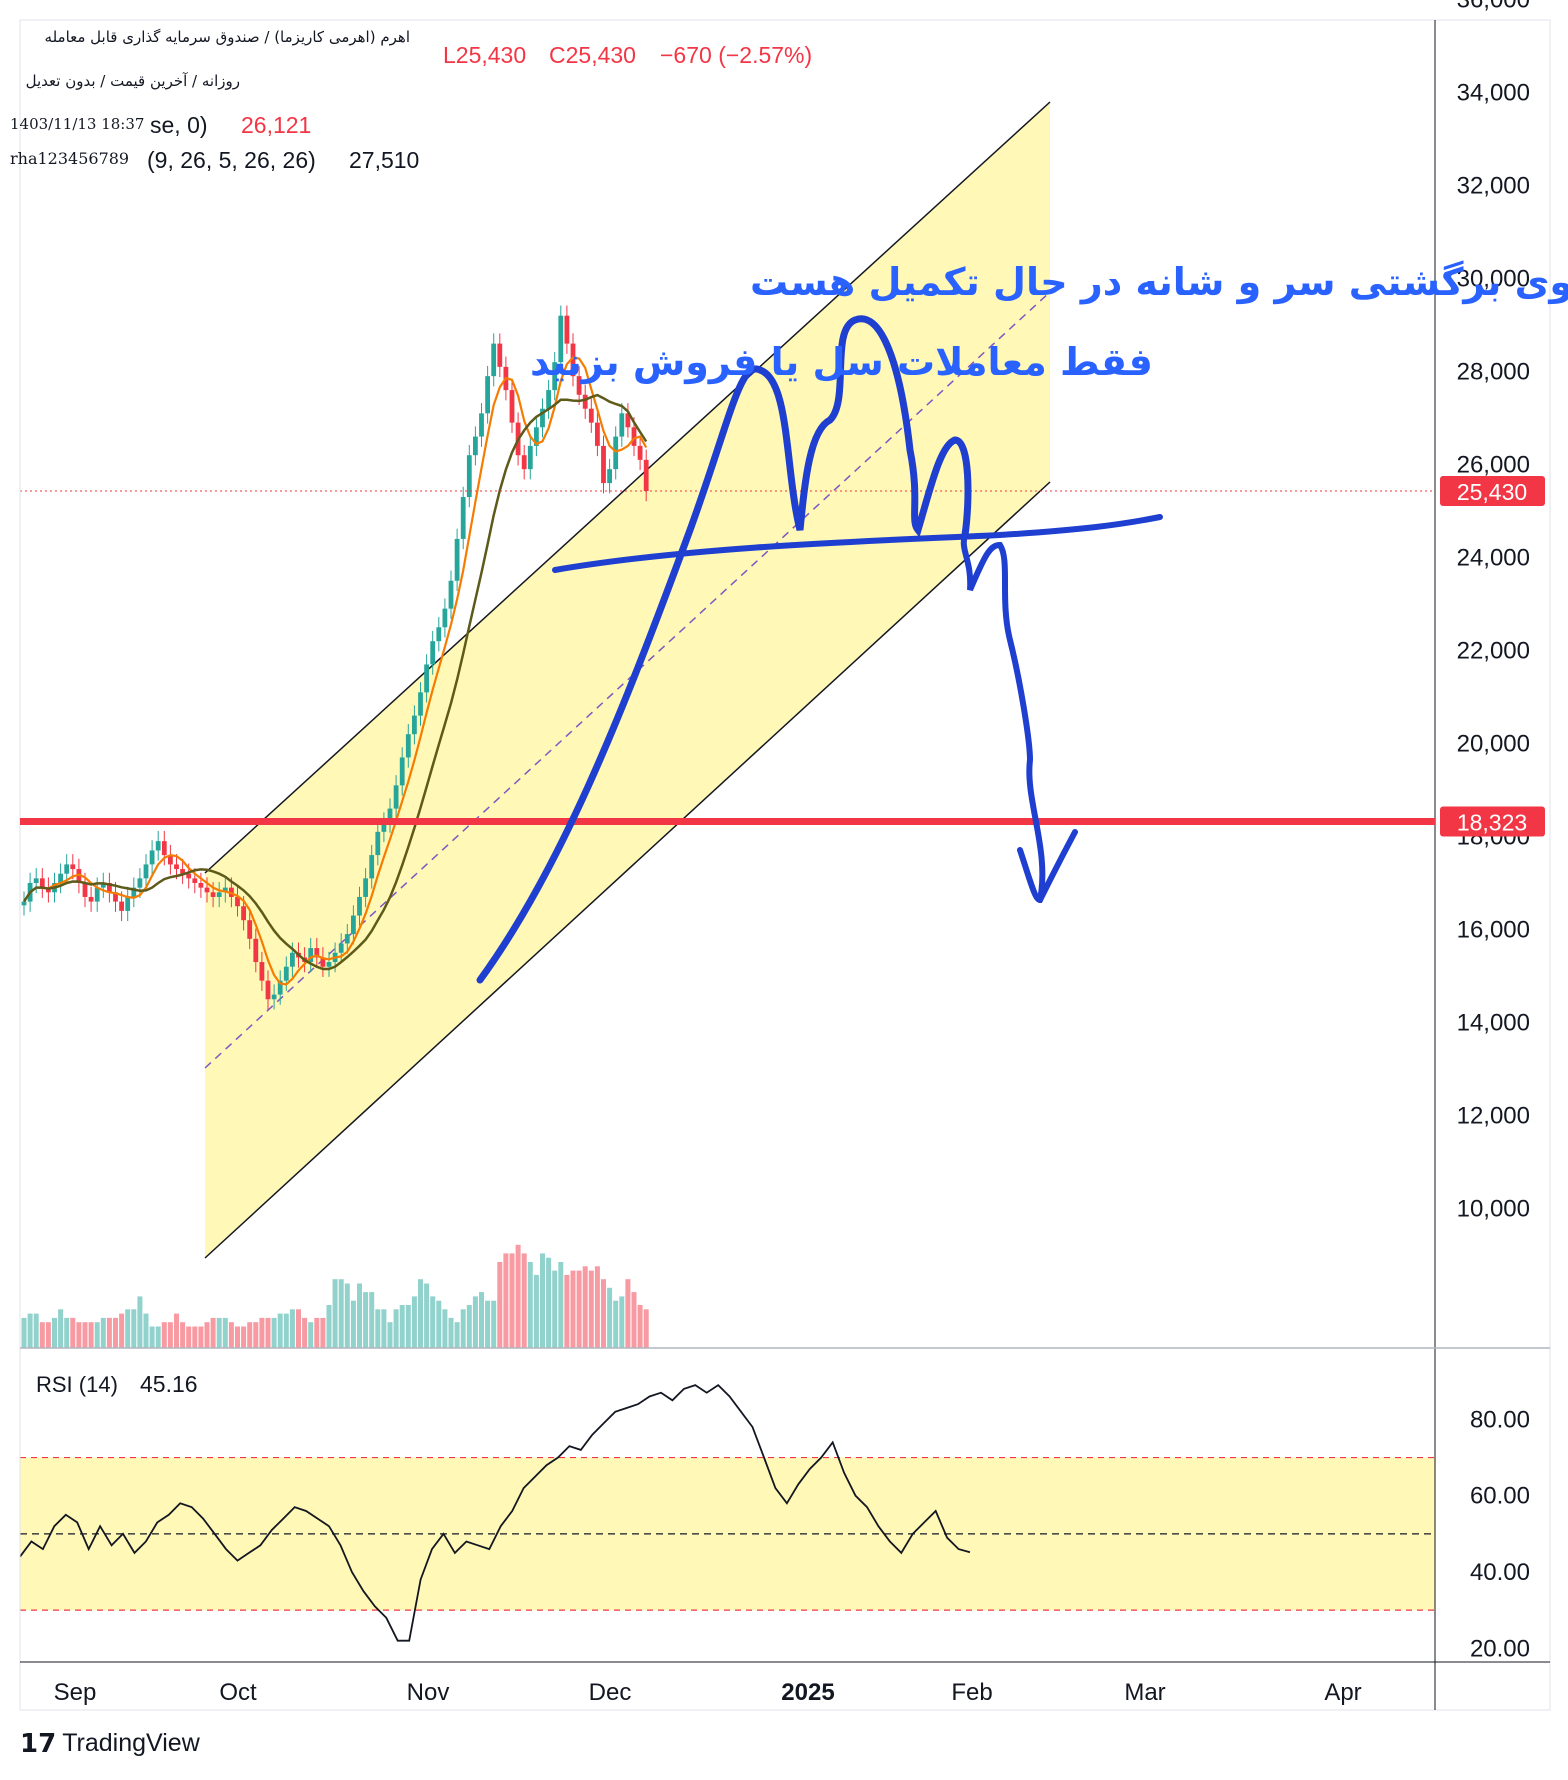  Describe the element at coordinates (1493, 186) in the screenshot. I see `price-tick-label: 32,000` at that location.